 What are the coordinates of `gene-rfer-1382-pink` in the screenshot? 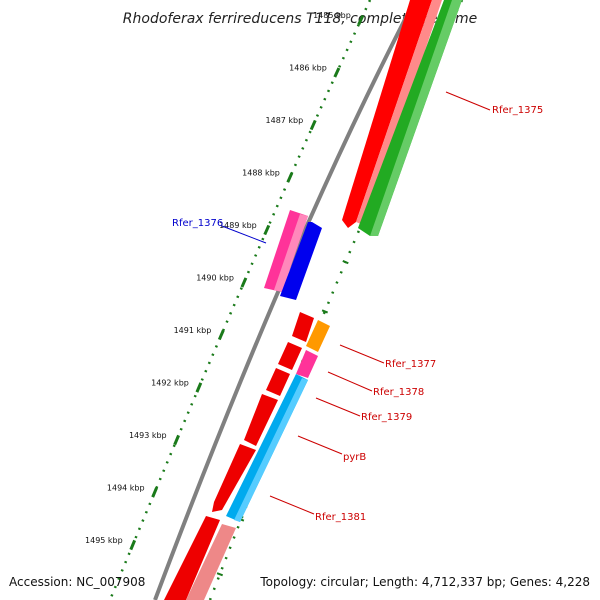 It's located at (211, 562).